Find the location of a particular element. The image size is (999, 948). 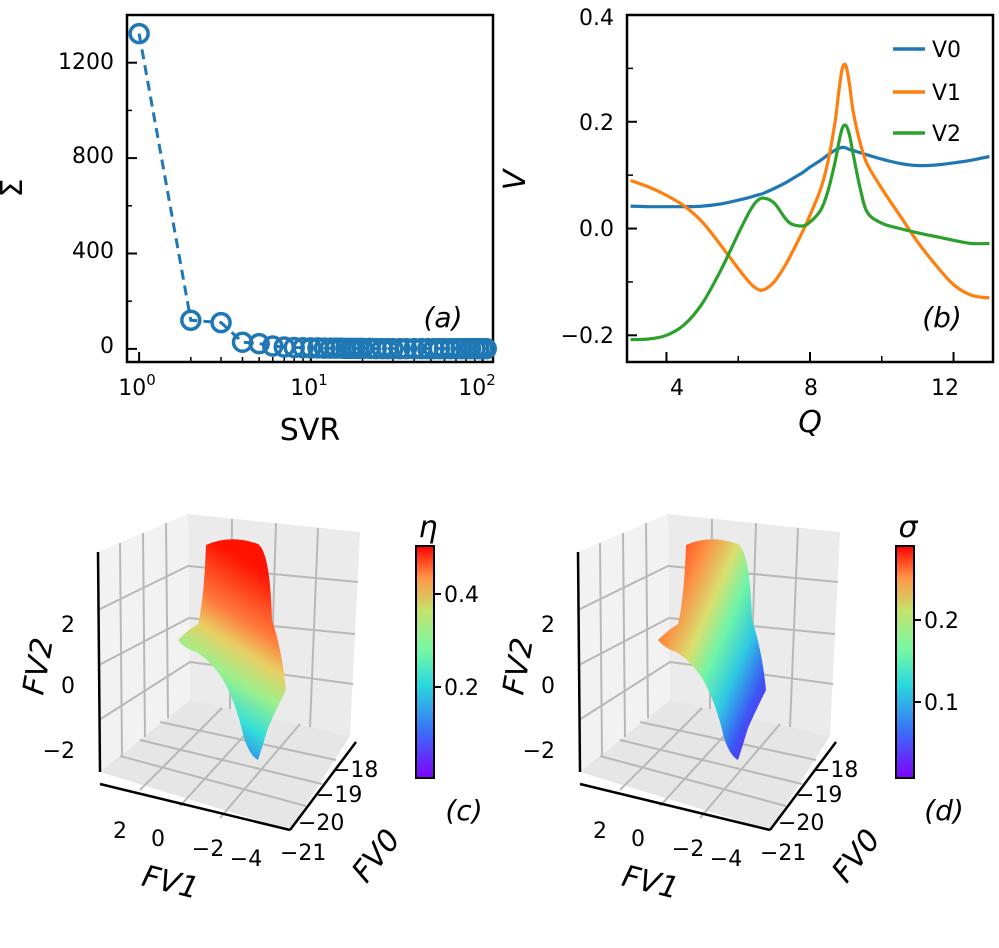

panel-a-xtick-1e1: 10¹ is located at coordinates (309, 386).